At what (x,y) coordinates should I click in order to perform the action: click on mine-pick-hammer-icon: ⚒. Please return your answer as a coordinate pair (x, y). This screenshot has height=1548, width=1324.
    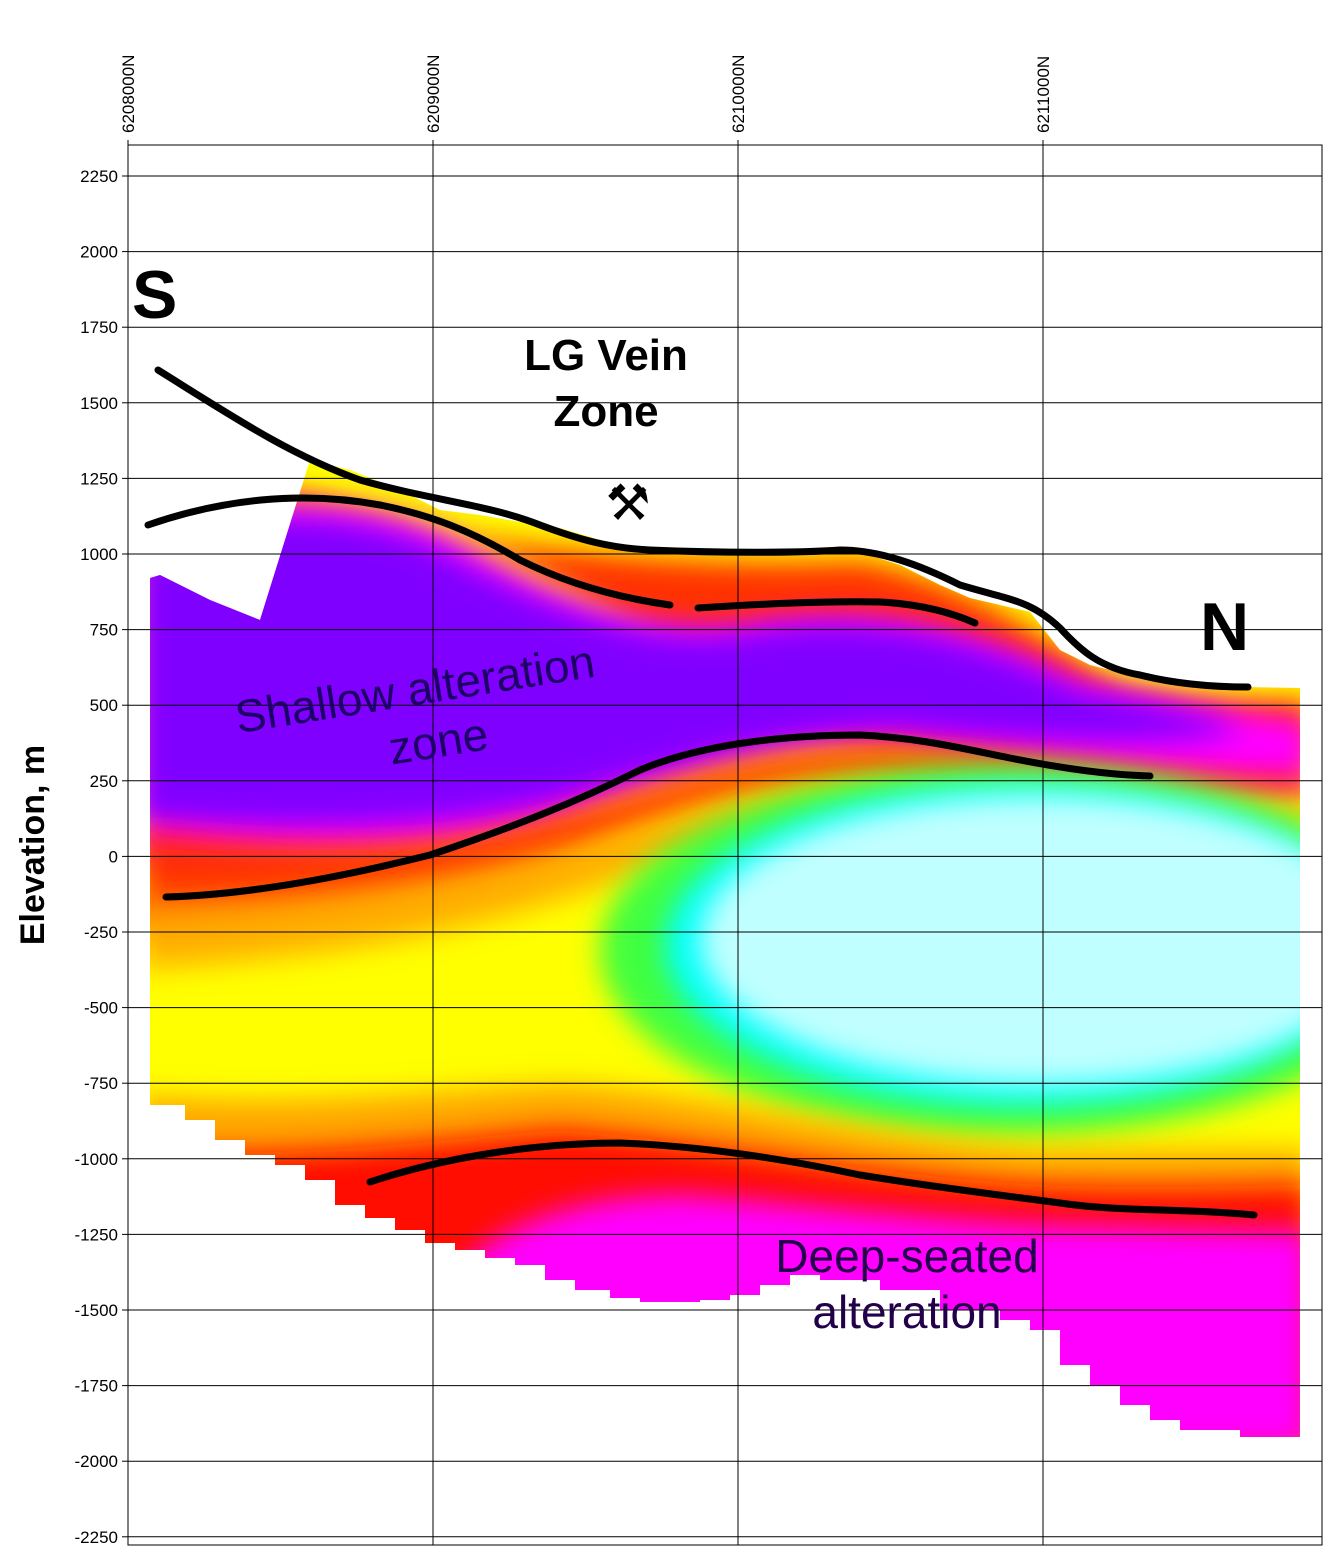
    Looking at the image, I should click on (628, 503).